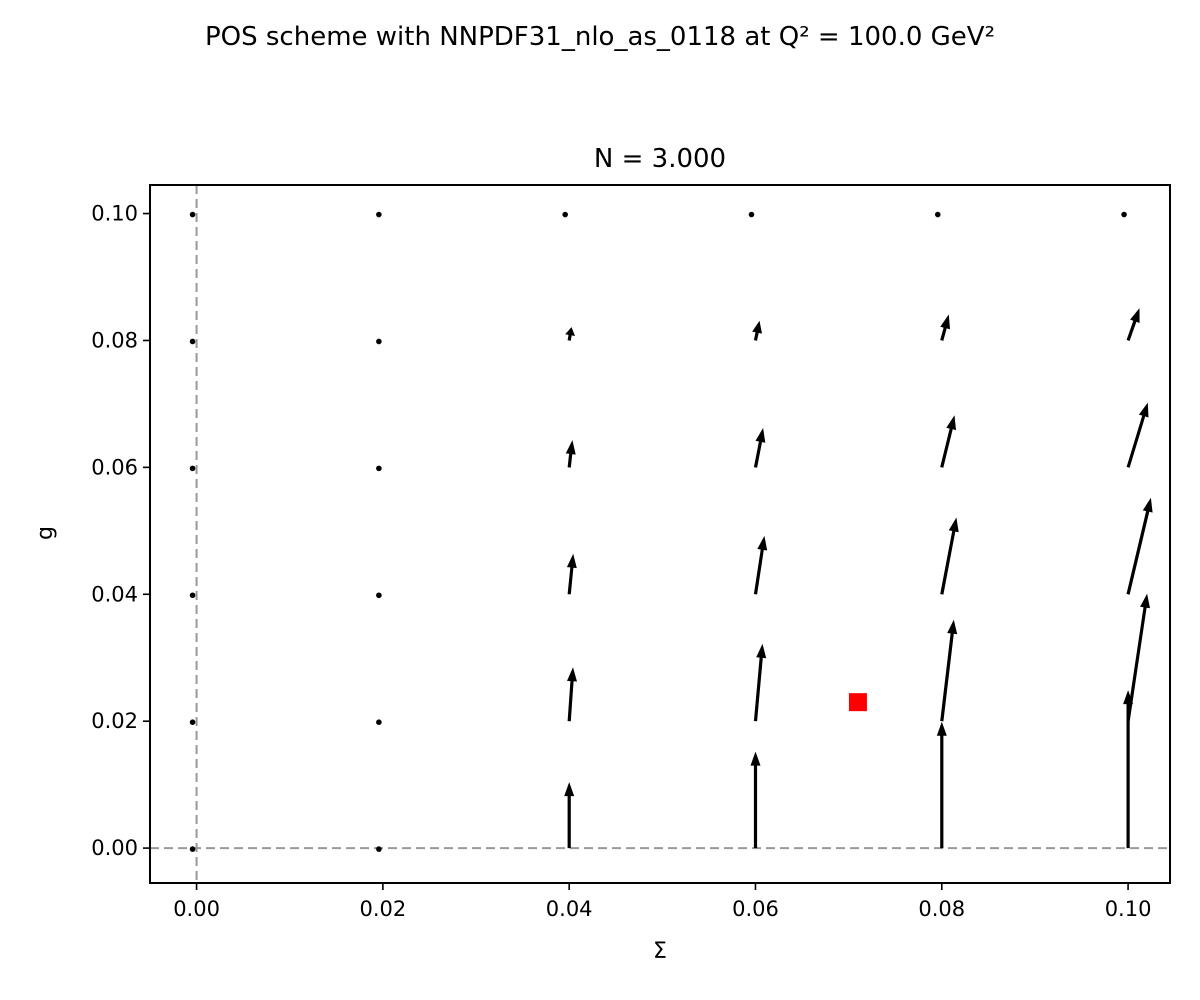  What do you see at coordinates (857, 702) in the screenshot?
I see `red-square-marker` at bounding box center [857, 702].